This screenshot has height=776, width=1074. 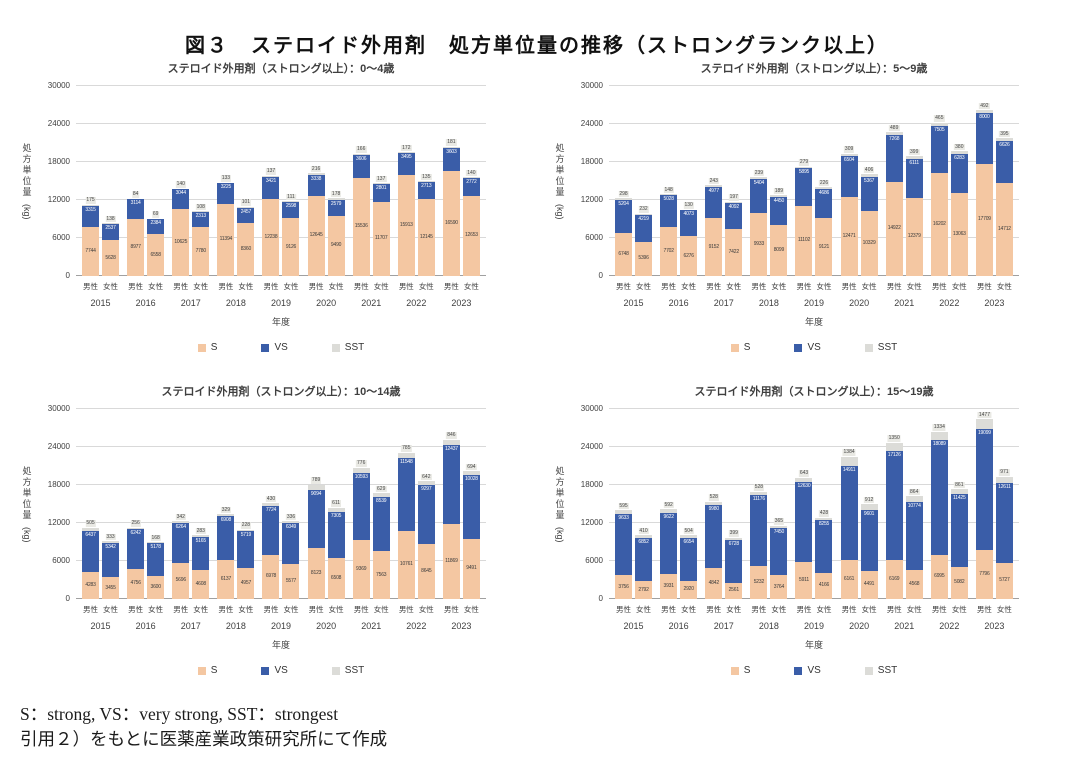 What do you see at coordinates (669, 550) in the screenshot?
I see `bar-male-2016: 3931 9622 592` at bounding box center [669, 550].